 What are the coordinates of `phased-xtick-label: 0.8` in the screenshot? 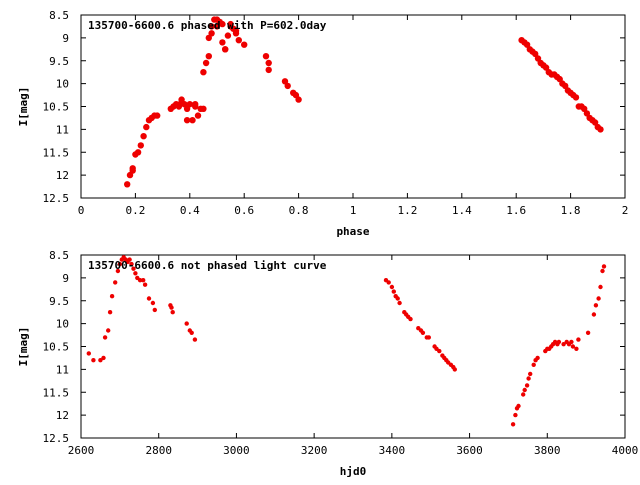 It's located at (299, 210).